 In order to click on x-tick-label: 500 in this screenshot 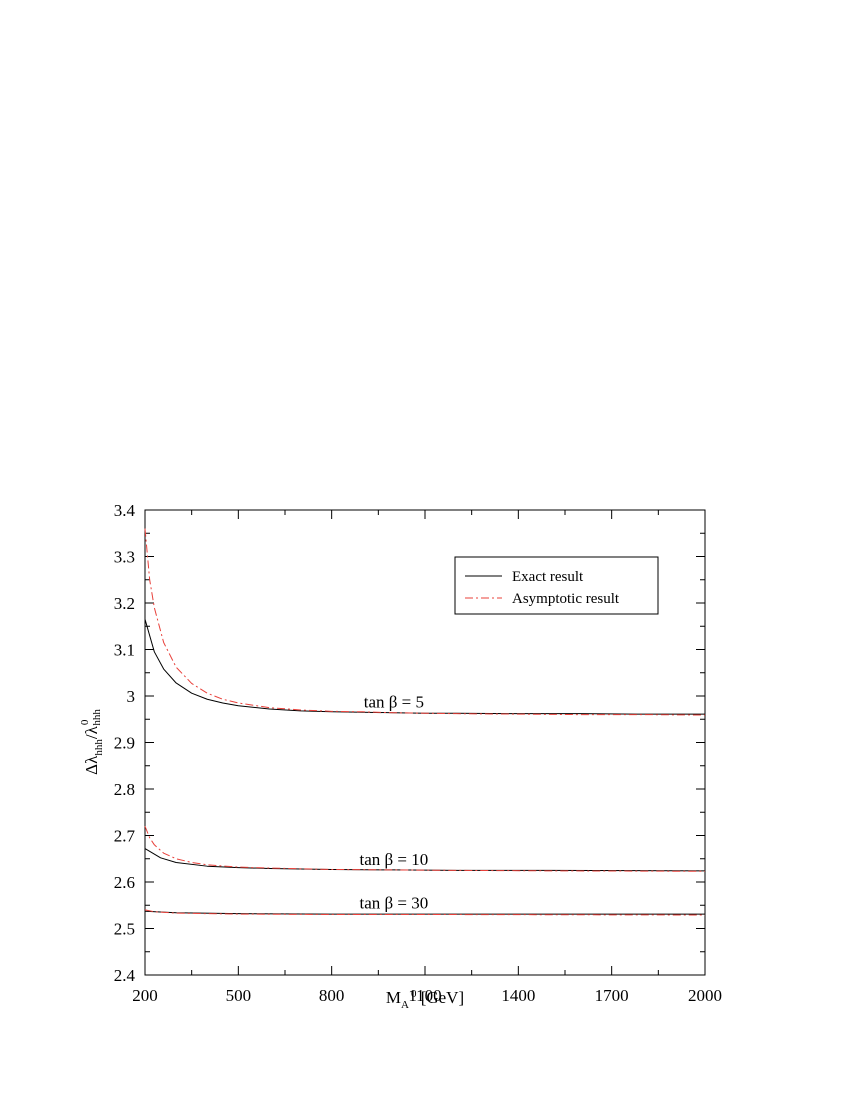, I will do `click(239, 995)`.